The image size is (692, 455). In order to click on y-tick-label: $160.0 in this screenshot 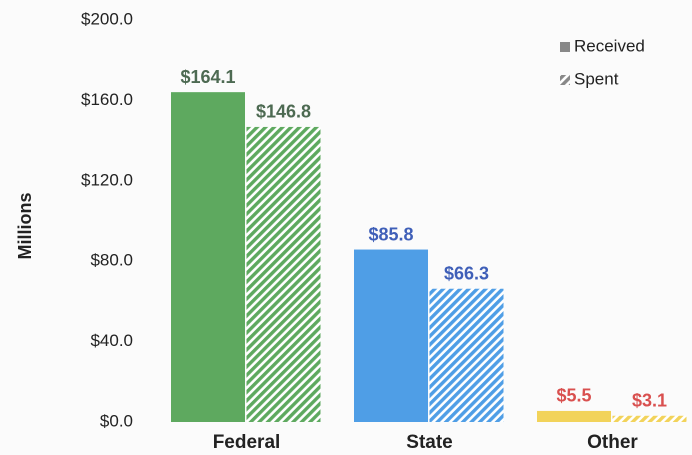, I will do `click(107, 99)`.